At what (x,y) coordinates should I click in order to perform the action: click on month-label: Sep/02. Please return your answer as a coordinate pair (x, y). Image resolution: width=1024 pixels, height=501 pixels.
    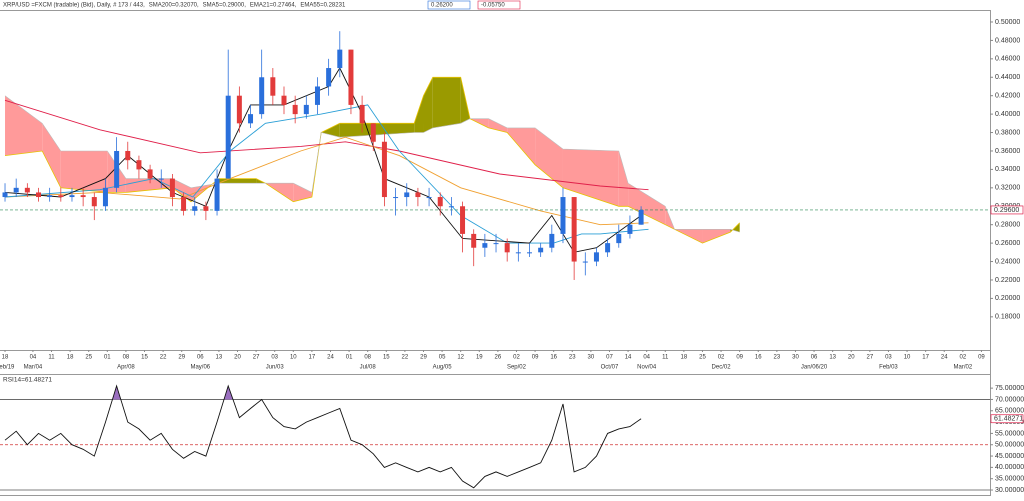
    Looking at the image, I should click on (517, 368).